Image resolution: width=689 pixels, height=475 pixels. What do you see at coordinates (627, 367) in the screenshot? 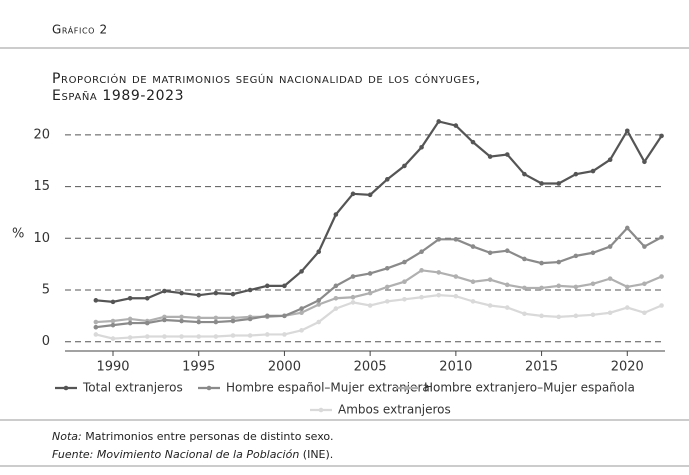
I see `x-tick-label: 2020` at bounding box center [627, 367].